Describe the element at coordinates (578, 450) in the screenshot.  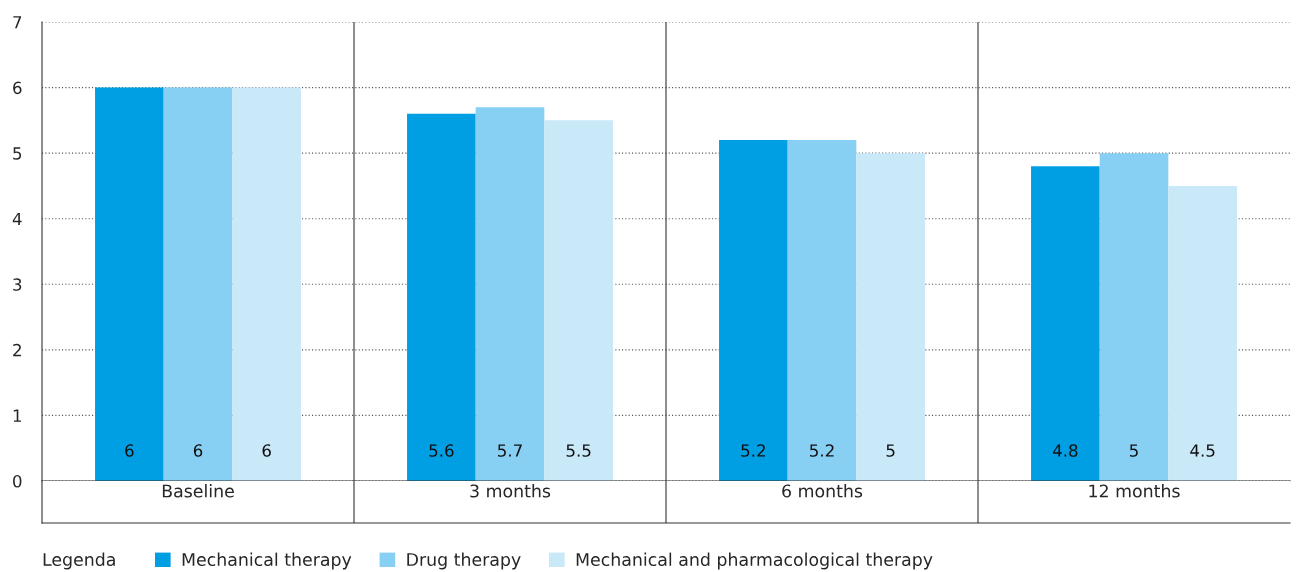
I see `data-label: 5.5` at that location.